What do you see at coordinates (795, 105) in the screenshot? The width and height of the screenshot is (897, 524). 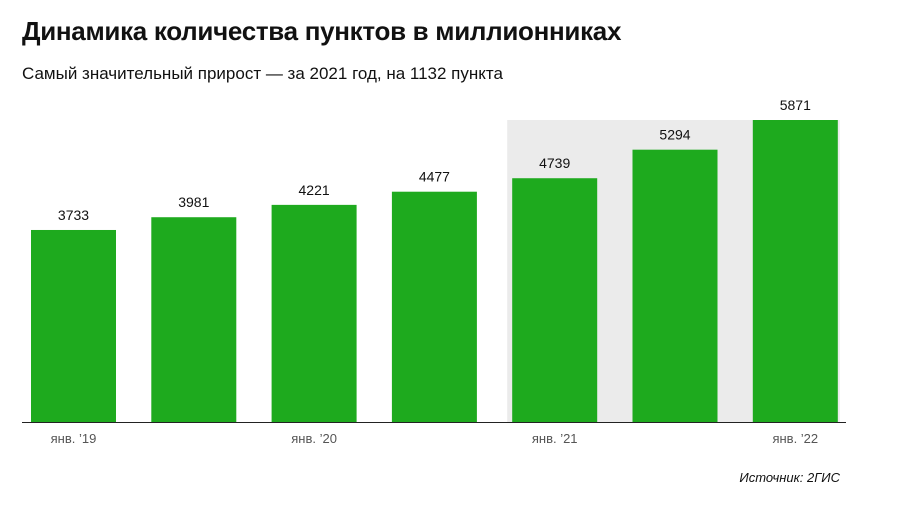 I see `data-label-6: 5871` at bounding box center [795, 105].